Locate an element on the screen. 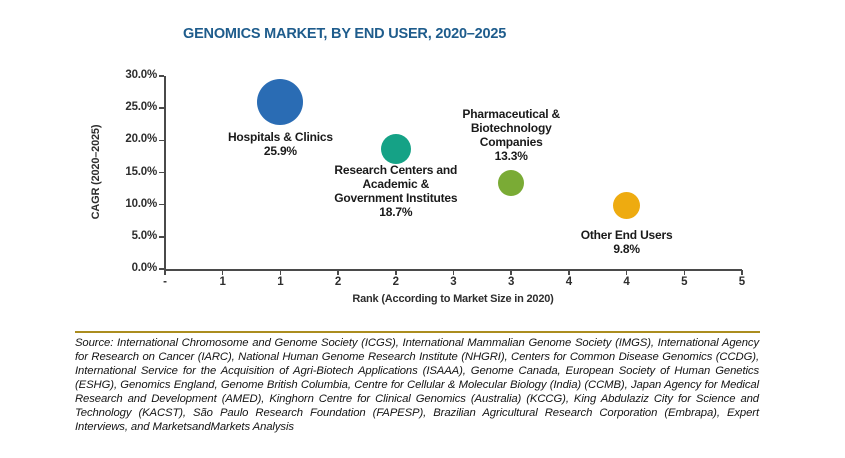  chart-title: GENOMICS MARKET, BY END USER, 2020–2025 is located at coordinates (345, 34).